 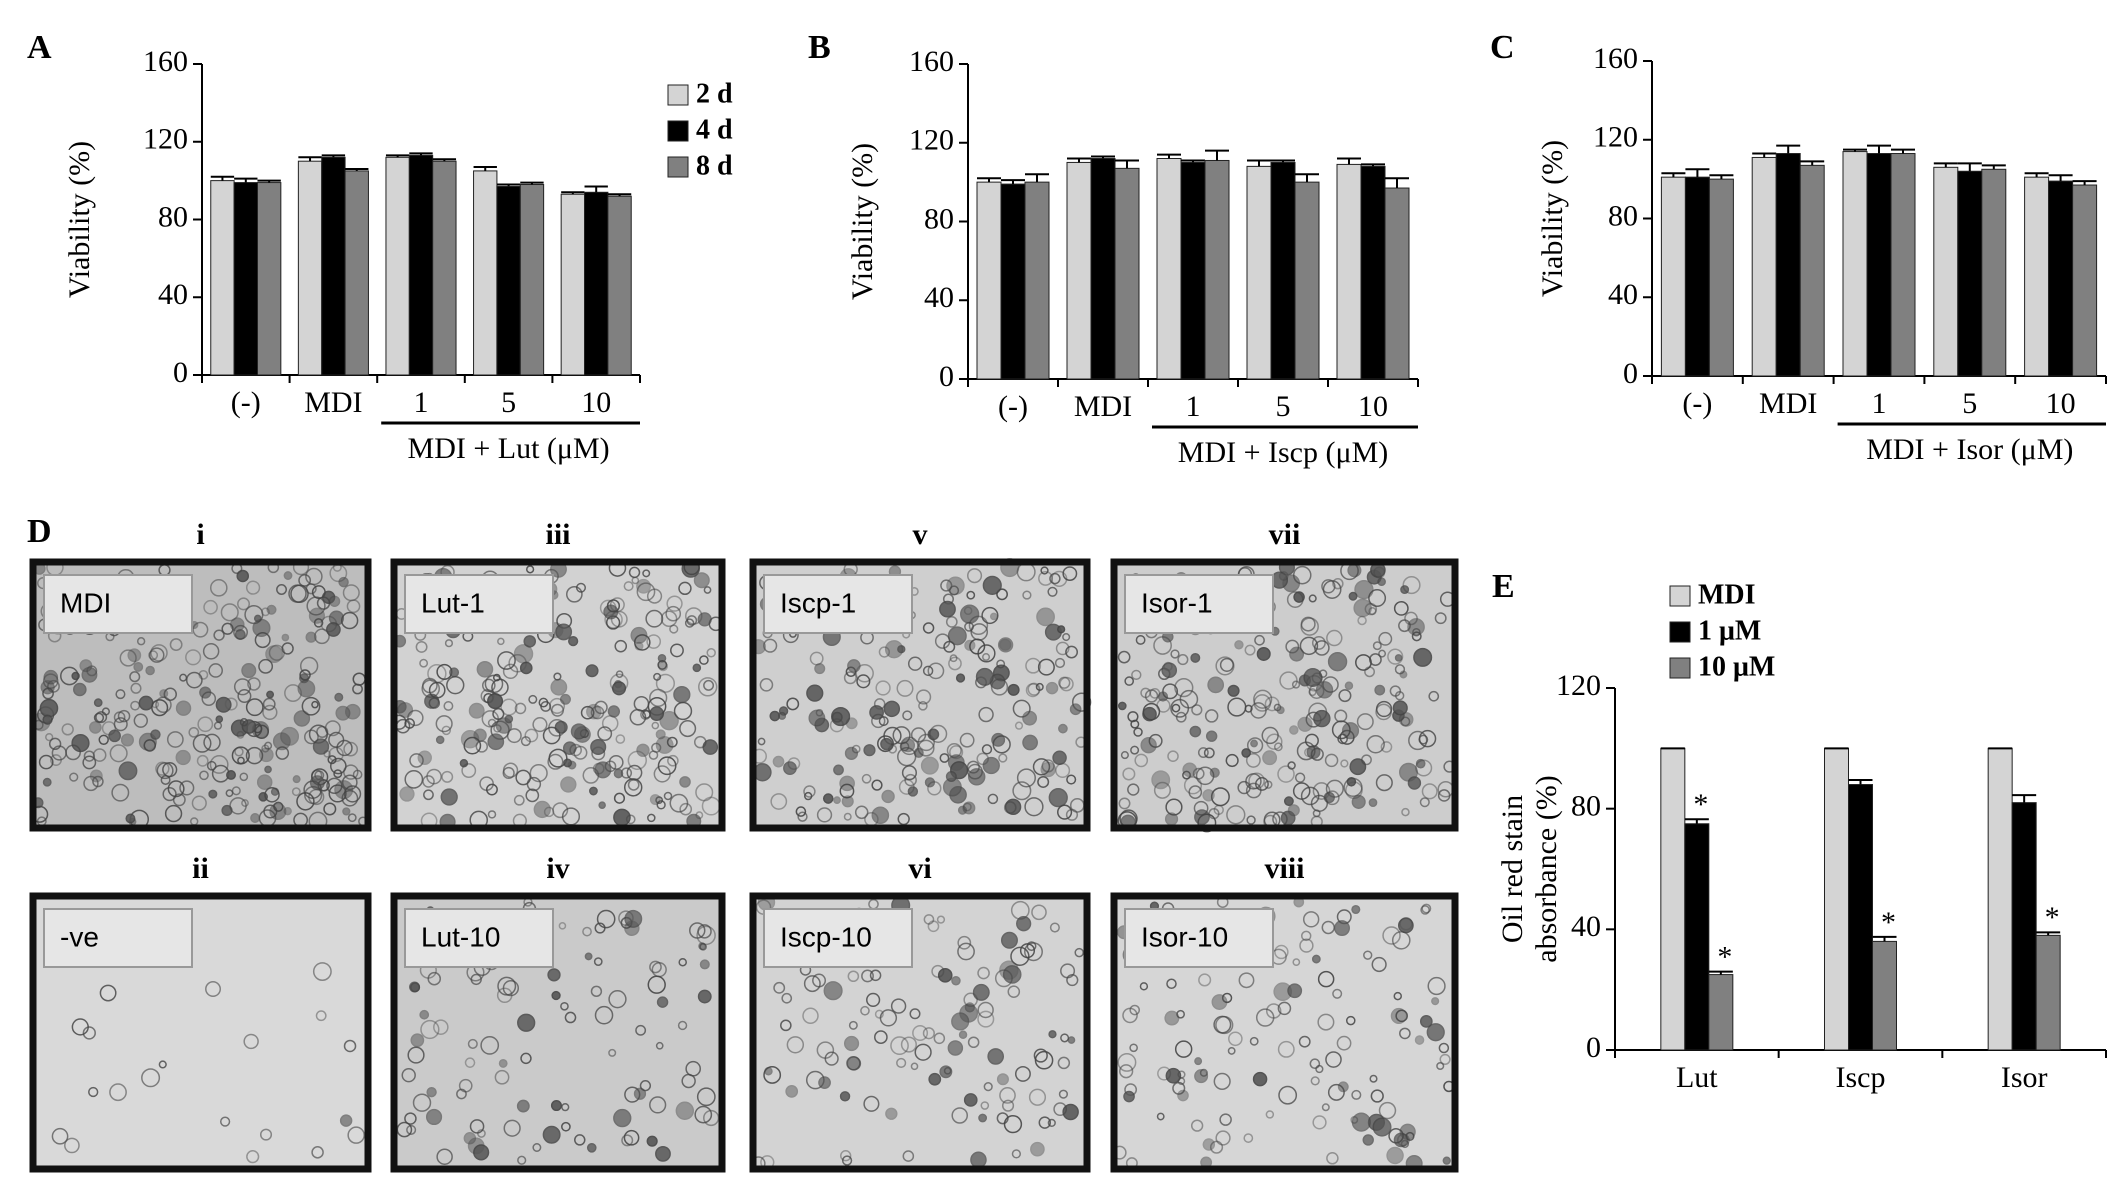 I want to click on y-tick-label: 0, so click(x=946, y=376).